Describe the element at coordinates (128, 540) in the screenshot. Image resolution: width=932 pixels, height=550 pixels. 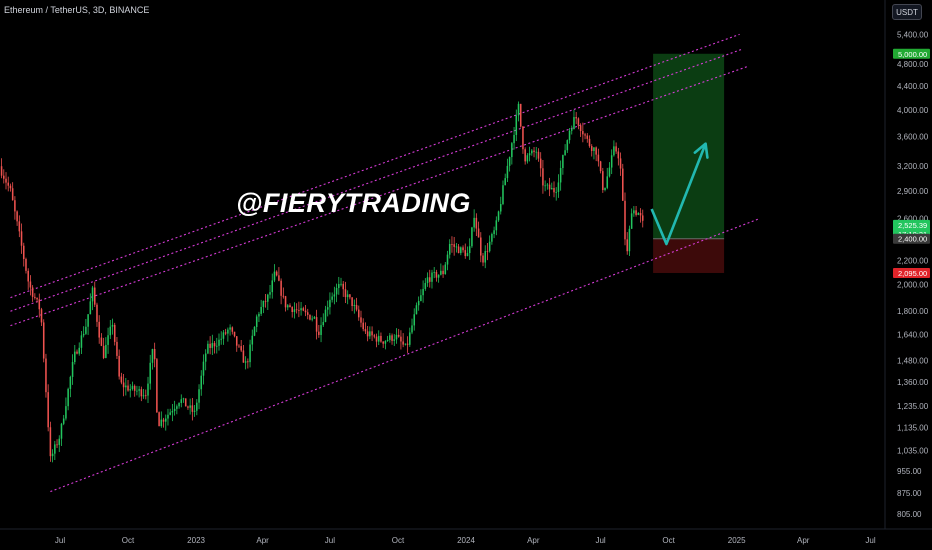
I see `time-tick-label: Oct` at that location.